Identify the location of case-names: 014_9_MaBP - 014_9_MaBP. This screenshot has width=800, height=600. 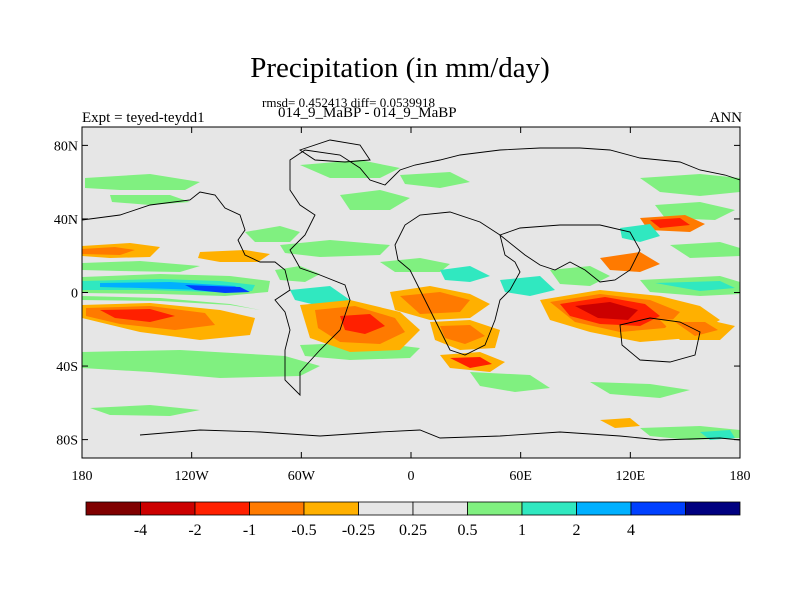
(367, 113).